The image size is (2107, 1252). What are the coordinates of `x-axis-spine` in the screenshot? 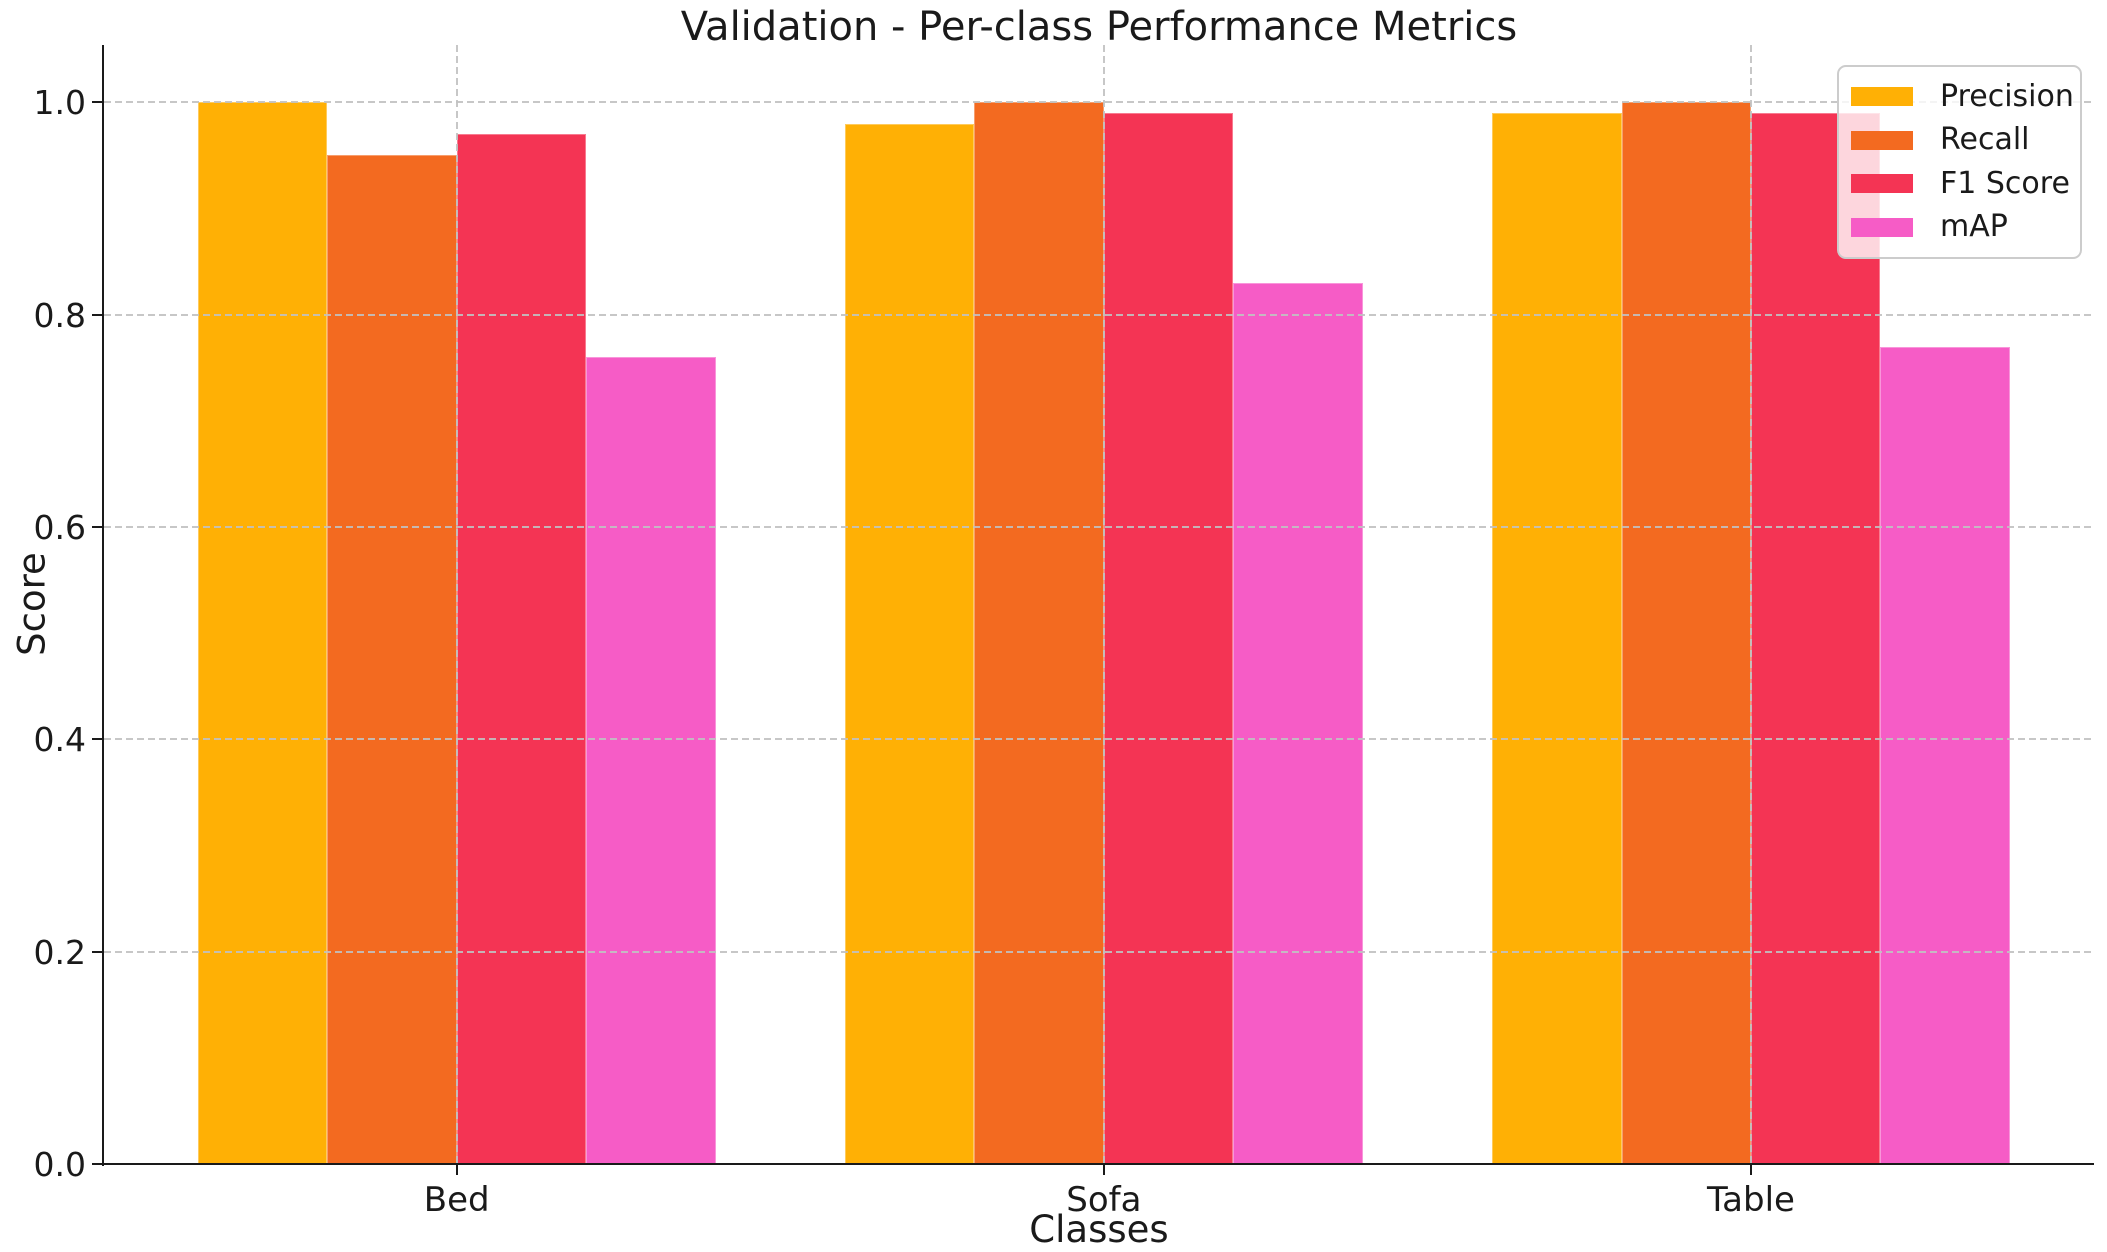 It's located at (1098, 1164).